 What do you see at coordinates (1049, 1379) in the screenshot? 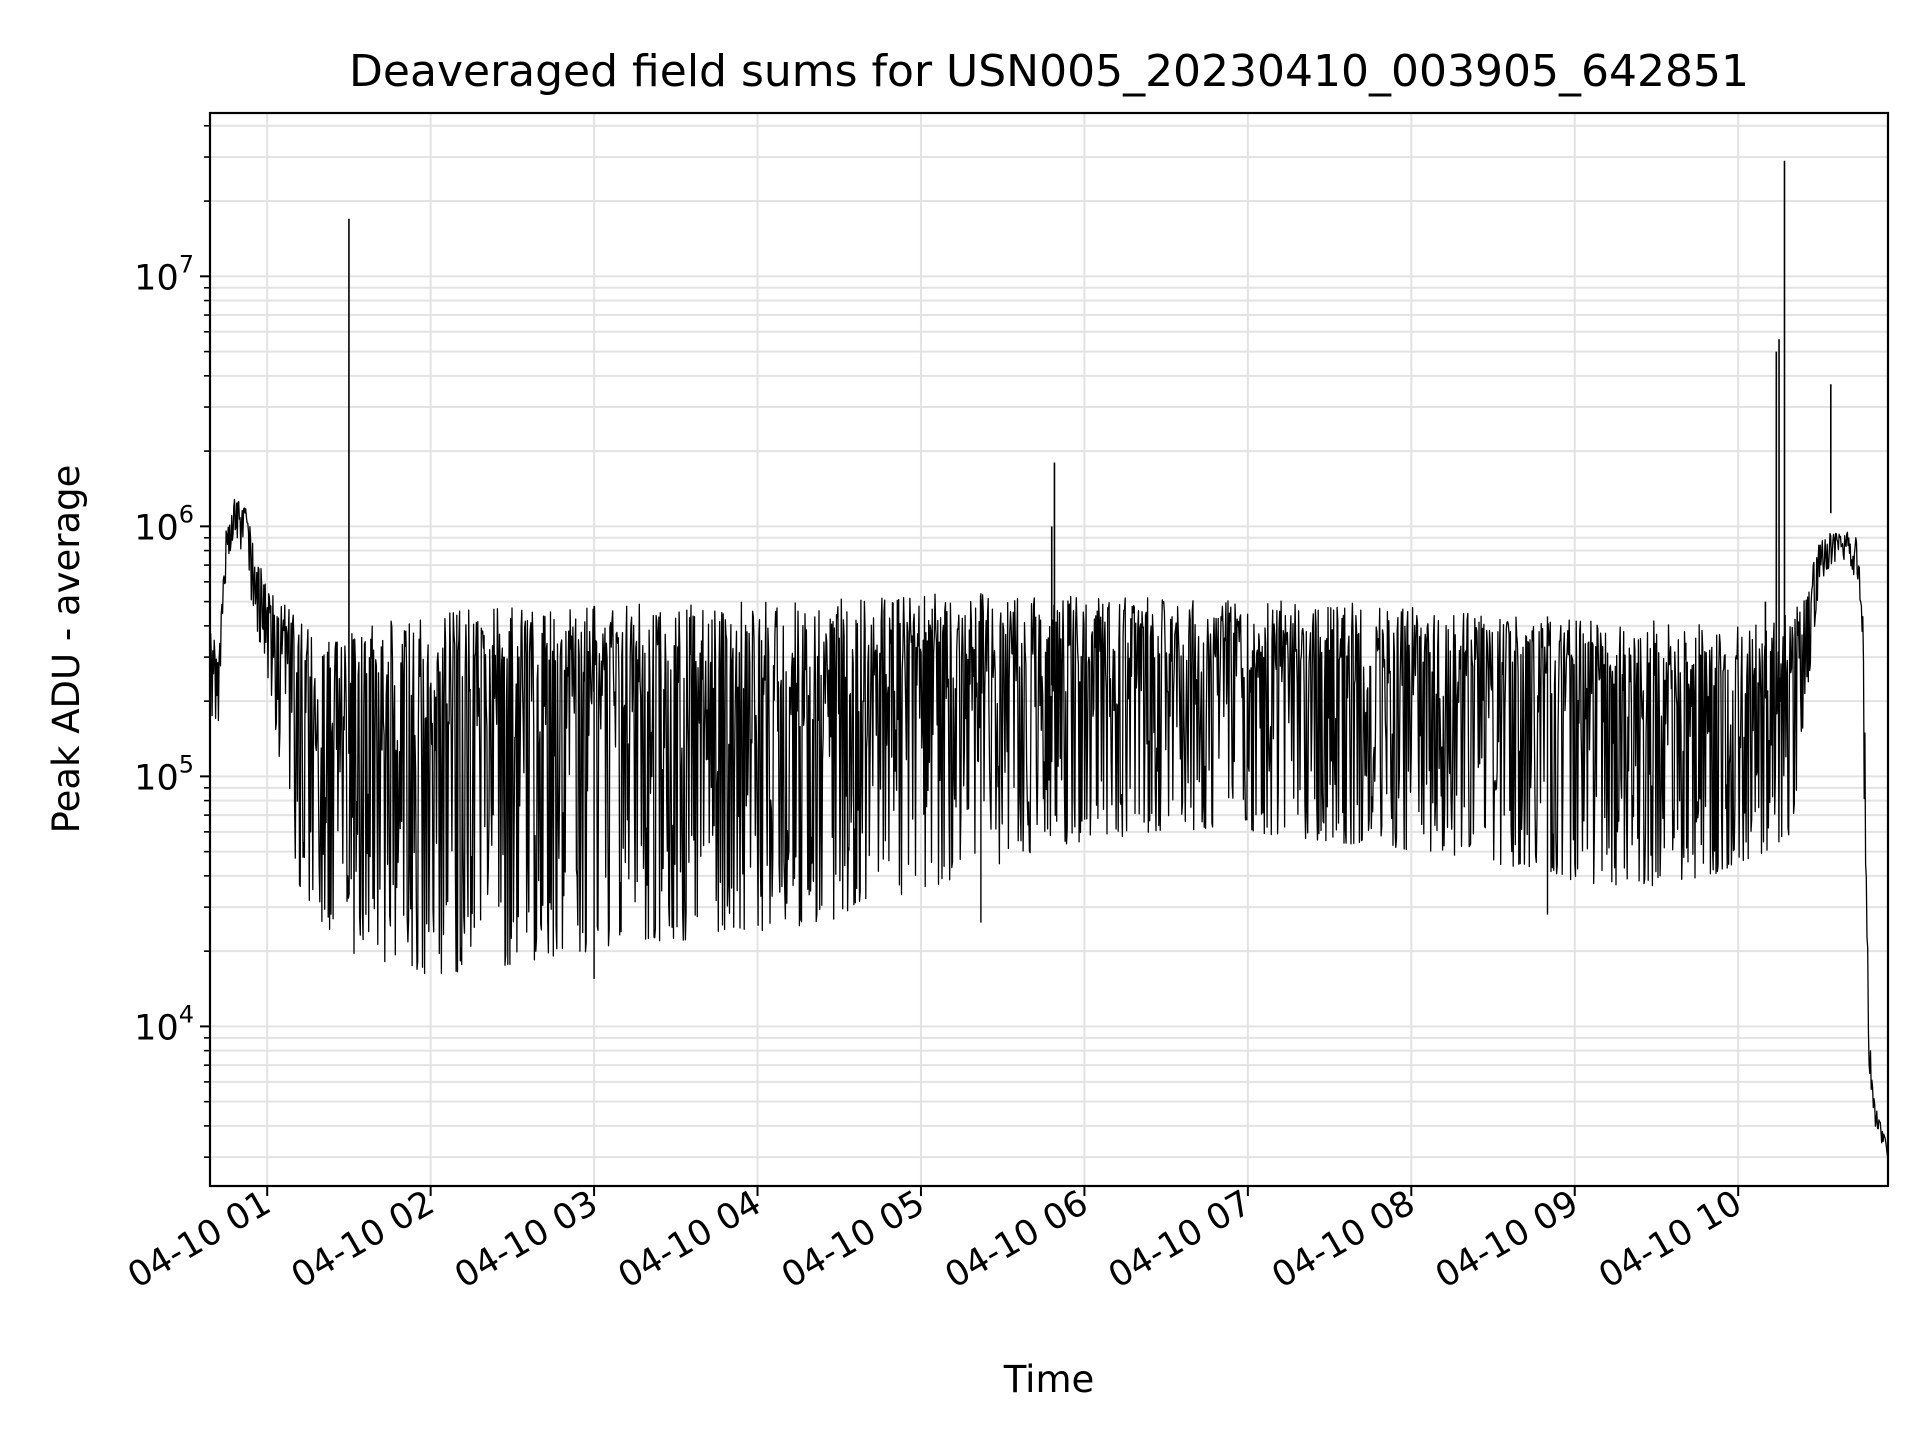
I see `x-axis-label: Time` at bounding box center [1049, 1379].